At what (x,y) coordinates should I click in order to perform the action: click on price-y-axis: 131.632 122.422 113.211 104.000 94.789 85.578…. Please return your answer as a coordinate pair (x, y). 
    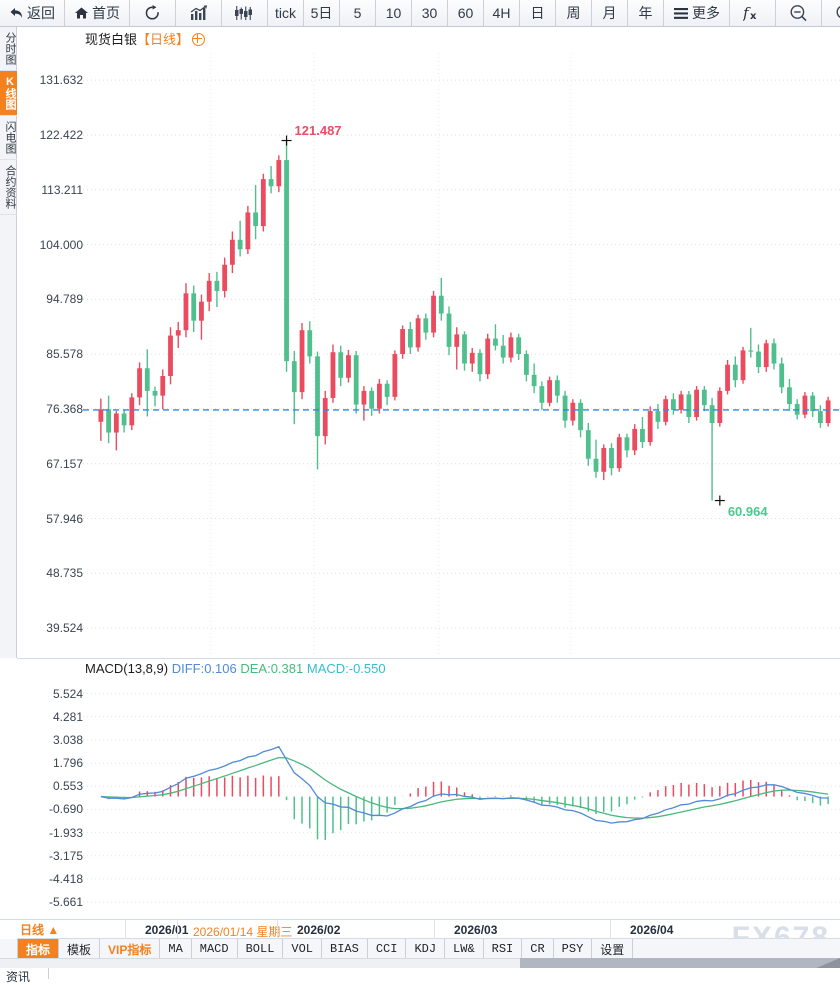
    Looking at the image, I should click on (50, 342).